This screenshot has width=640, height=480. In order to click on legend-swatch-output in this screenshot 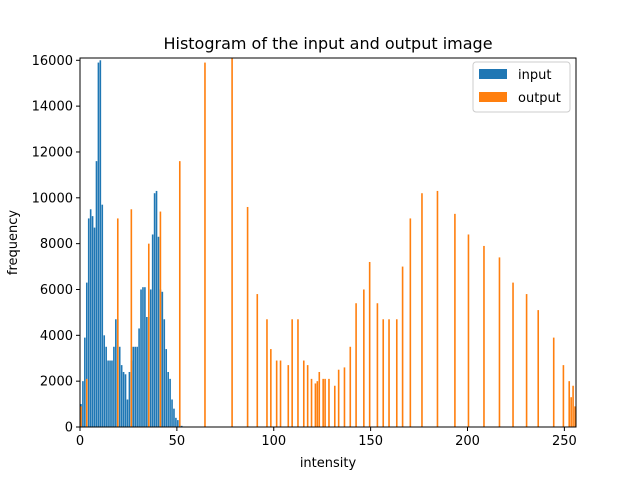, I will do `click(493, 97)`.